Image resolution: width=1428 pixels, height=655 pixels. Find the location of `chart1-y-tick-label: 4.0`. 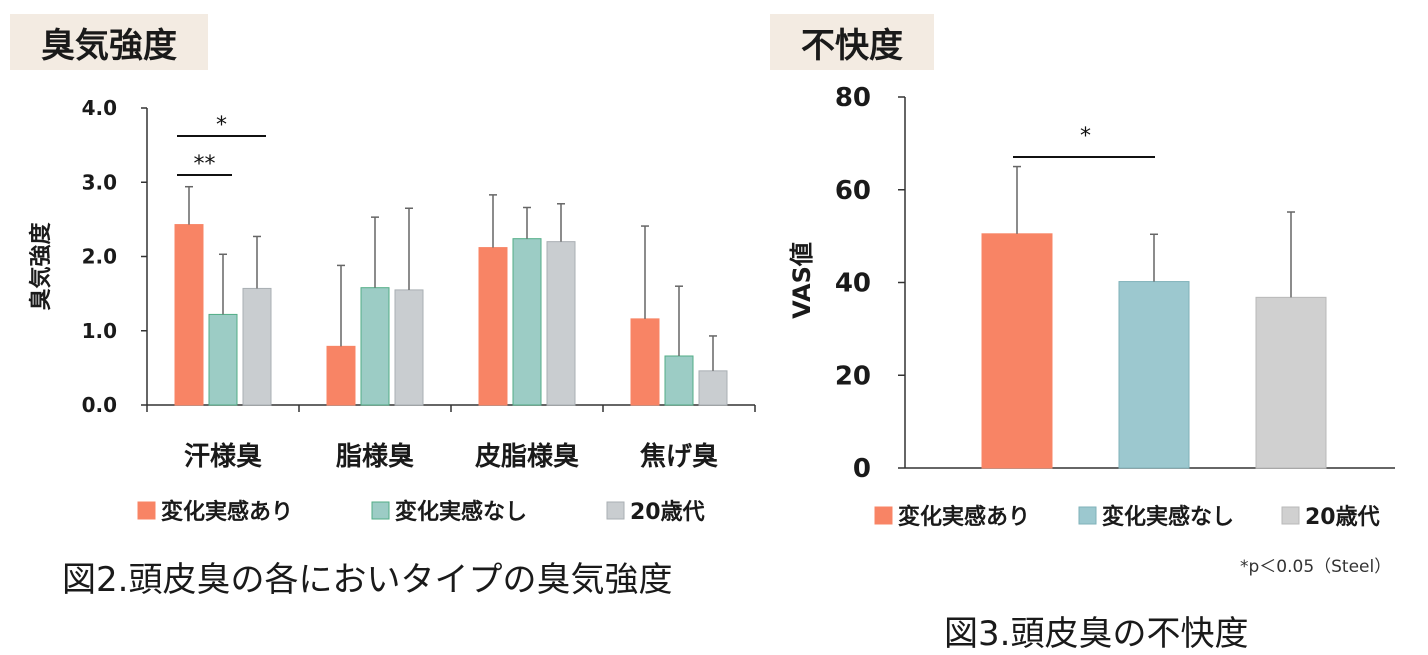

chart1-y-tick-label: 4.0 is located at coordinates (99, 108).